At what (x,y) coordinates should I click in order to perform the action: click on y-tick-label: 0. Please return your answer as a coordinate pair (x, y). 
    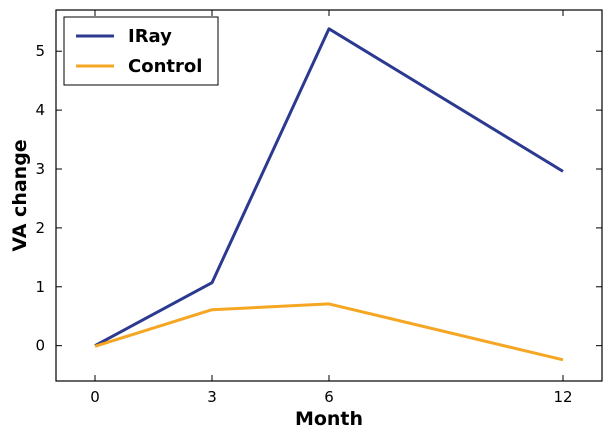
    Looking at the image, I should click on (40, 346).